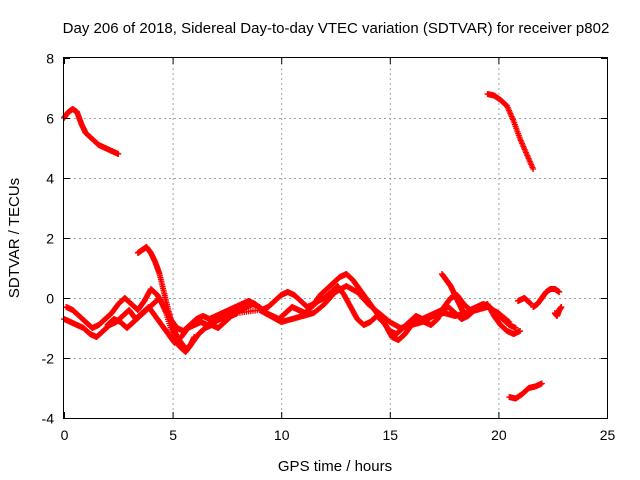 This screenshot has height=480, width=640. What do you see at coordinates (608, 435) in the screenshot?
I see `x-tick-label: 25` at bounding box center [608, 435].